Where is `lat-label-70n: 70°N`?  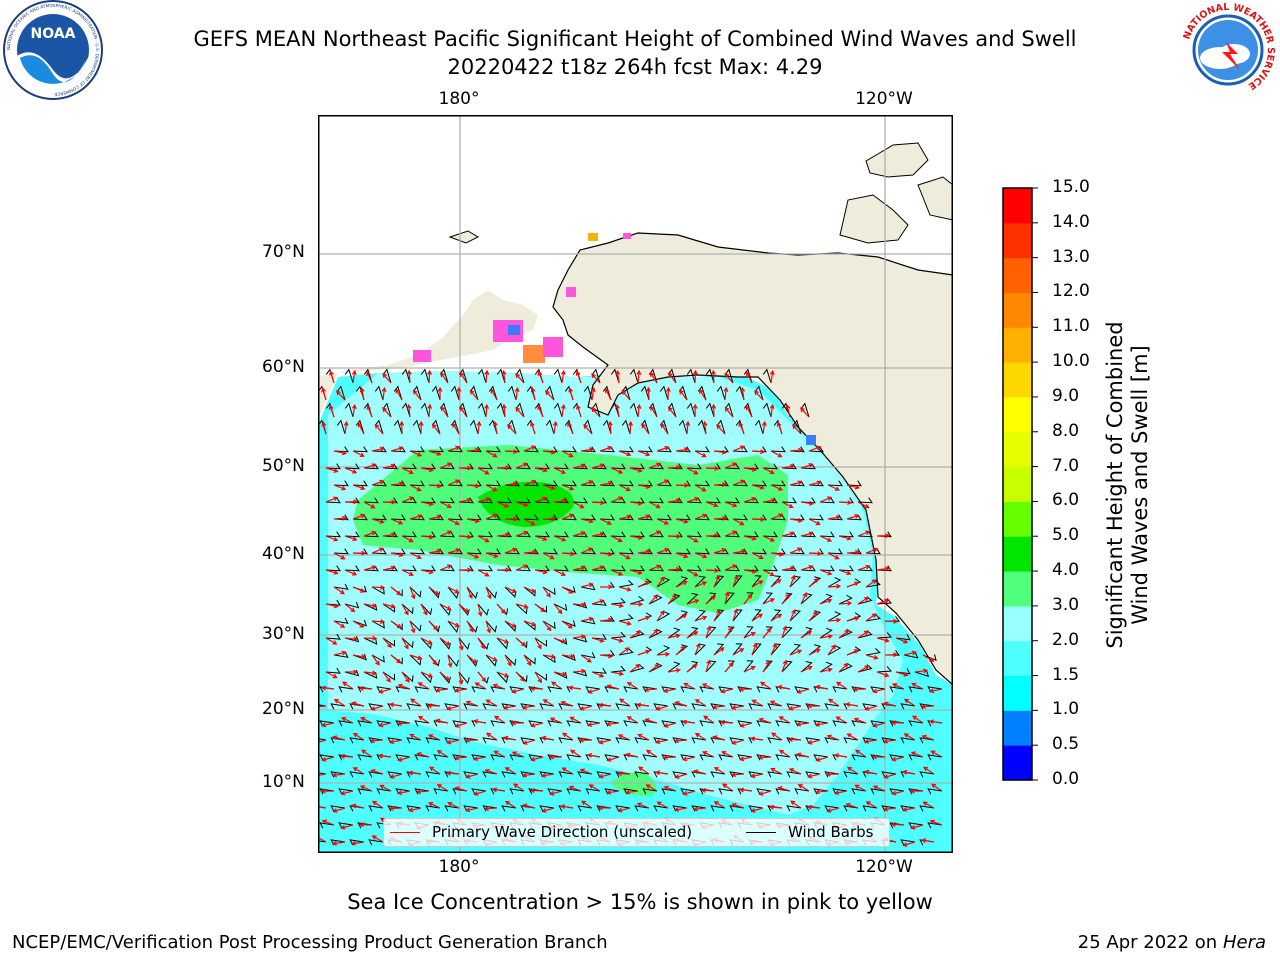
lat-label-70n: 70°N is located at coordinates (283, 252).